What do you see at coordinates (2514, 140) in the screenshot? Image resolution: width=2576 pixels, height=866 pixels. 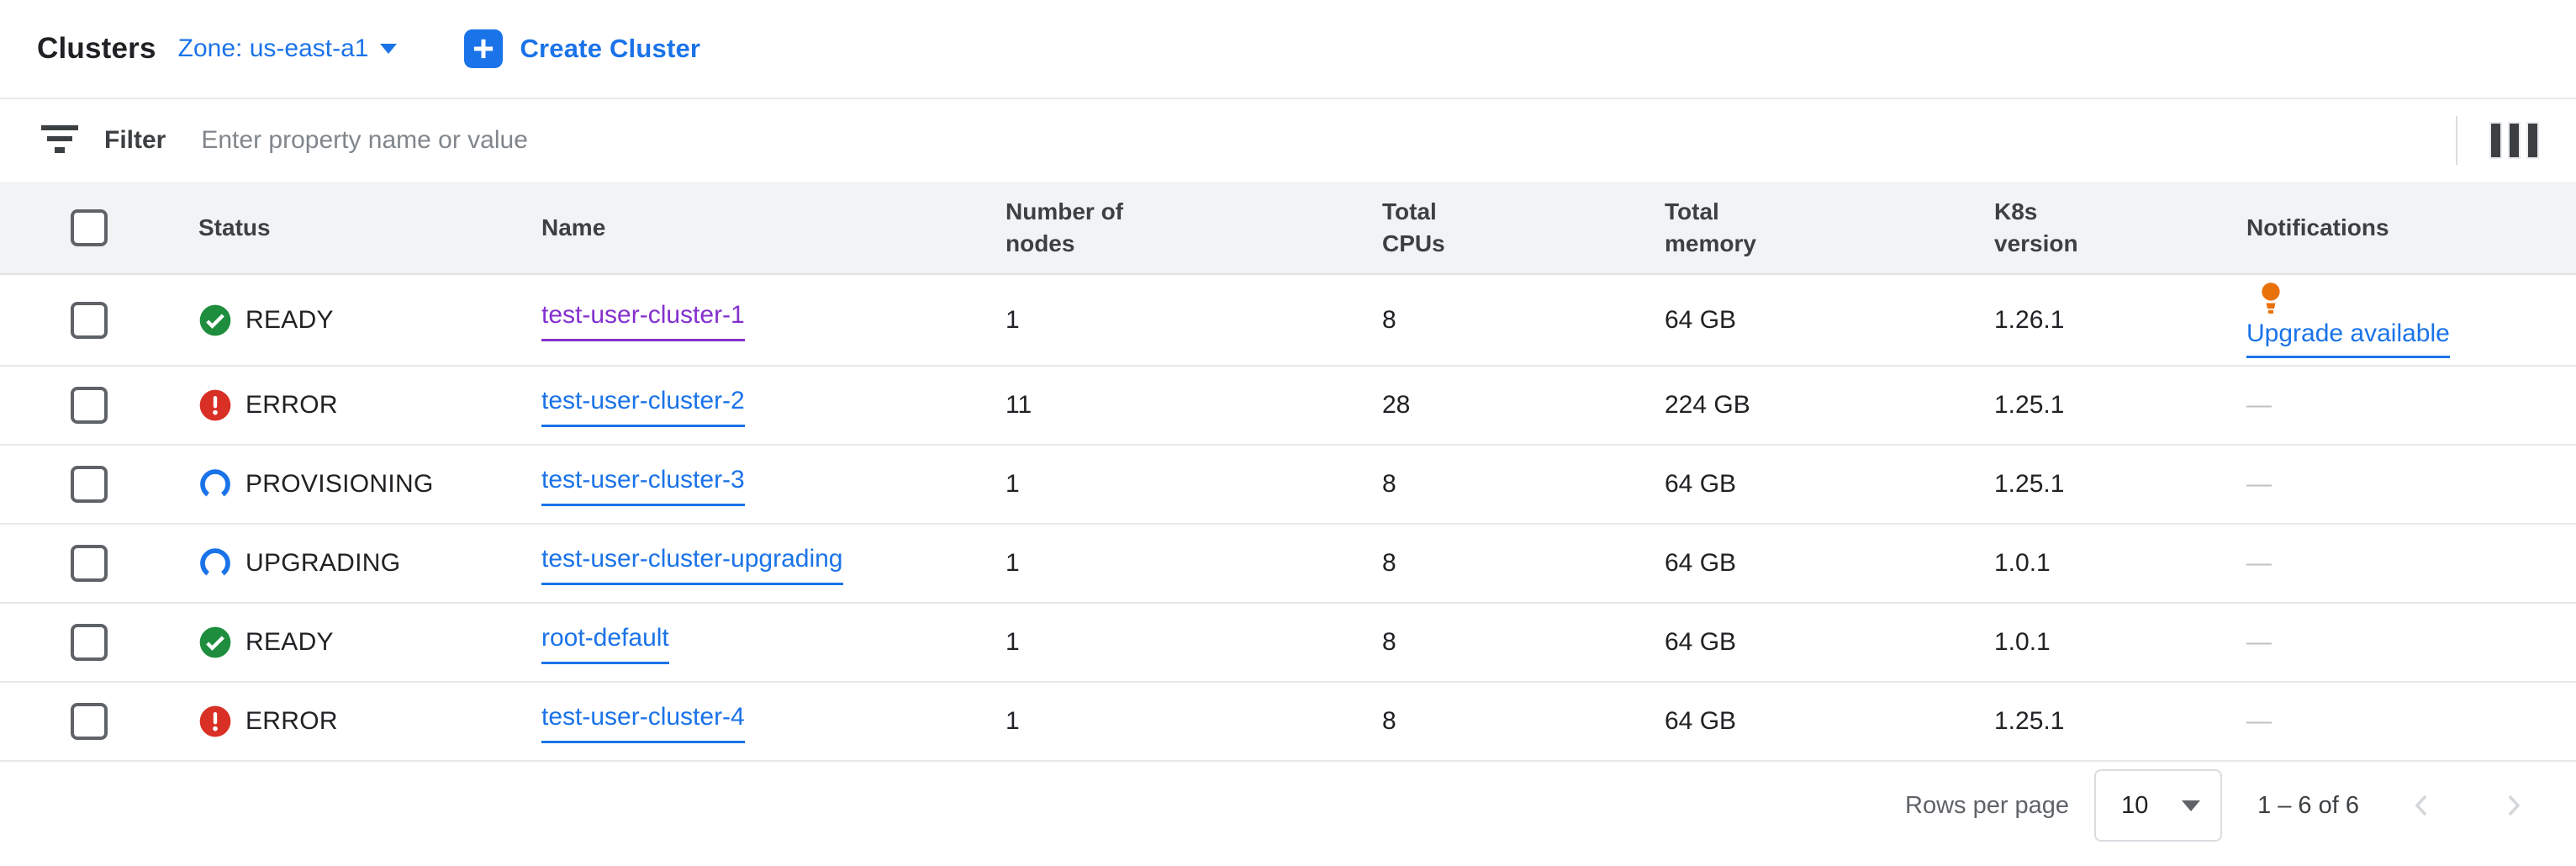 I see `column-display-options-button` at bounding box center [2514, 140].